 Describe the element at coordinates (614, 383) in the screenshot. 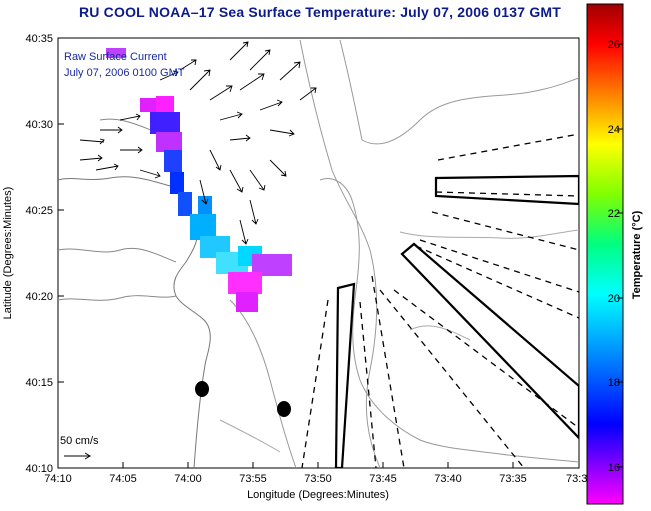

I see `colorbar-tick-label: 18` at that location.